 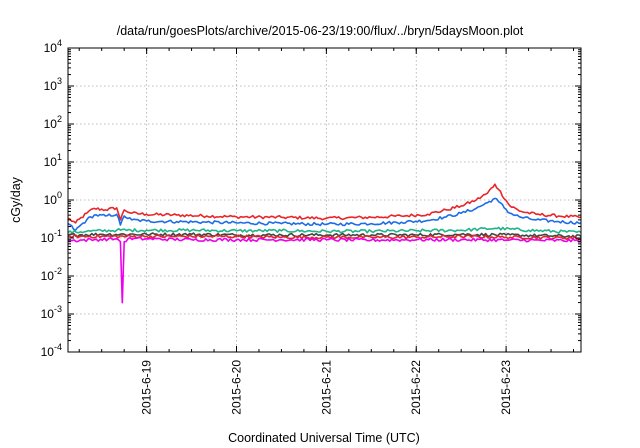 I want to click on y-tick-label: 10¹, so click(x=53, y=160).